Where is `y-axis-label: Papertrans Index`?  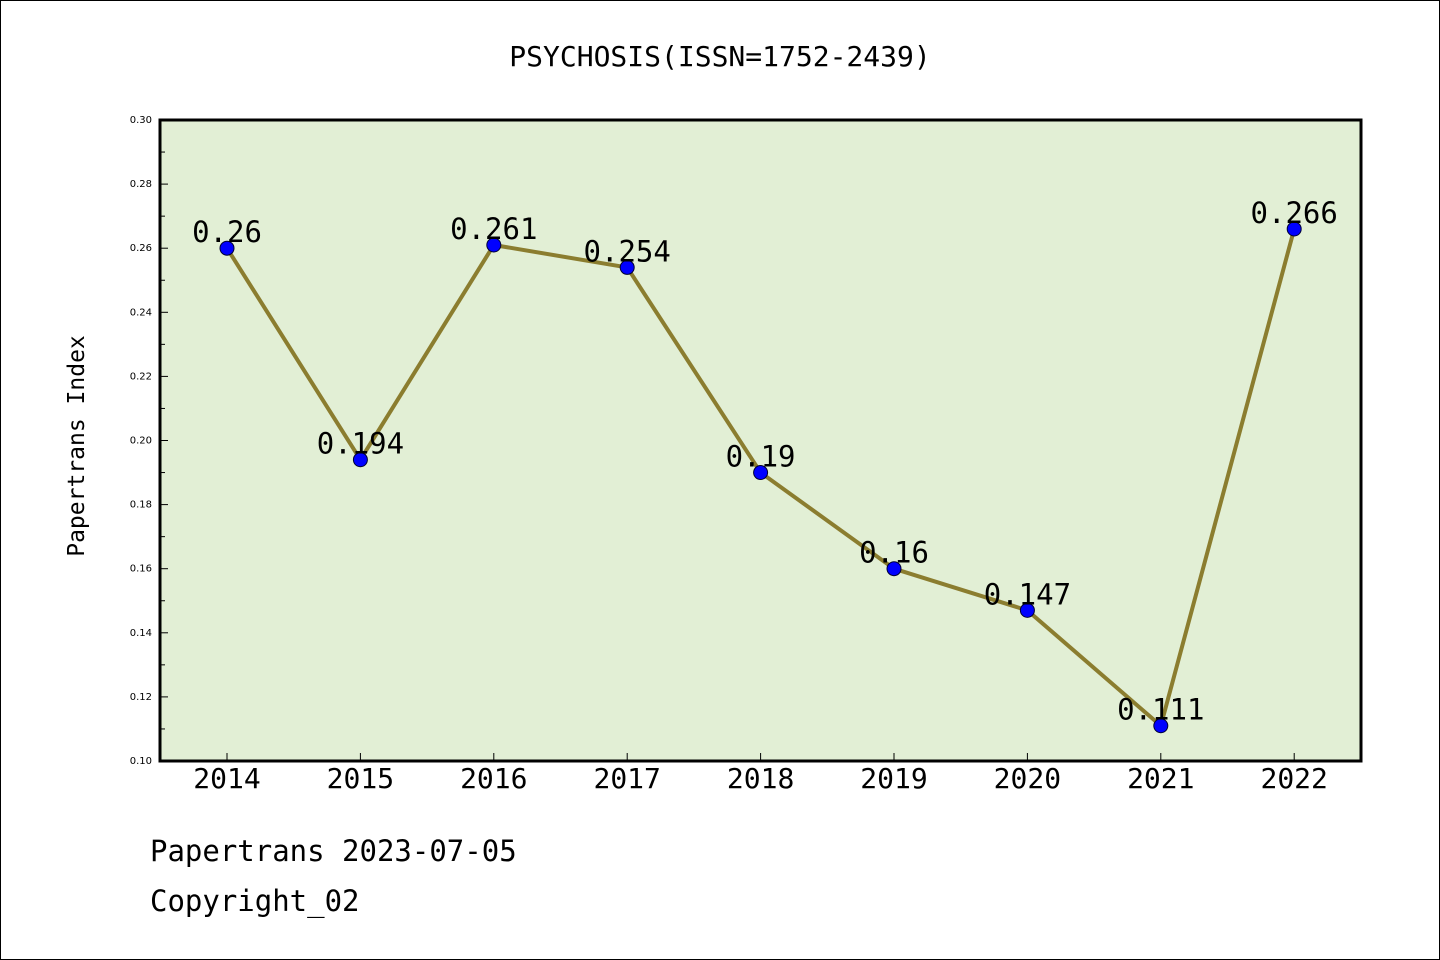 y-axis-label: Papertrans Index is located at coordinates (77, 446).